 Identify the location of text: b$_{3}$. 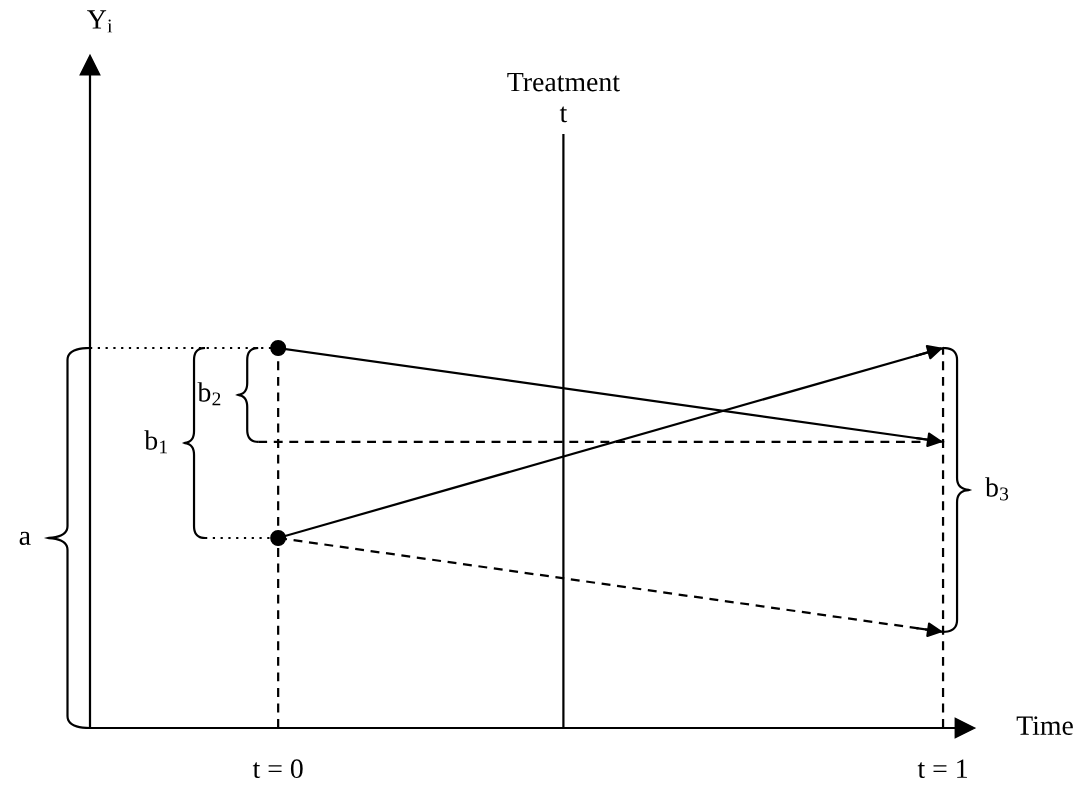
(997, 489).